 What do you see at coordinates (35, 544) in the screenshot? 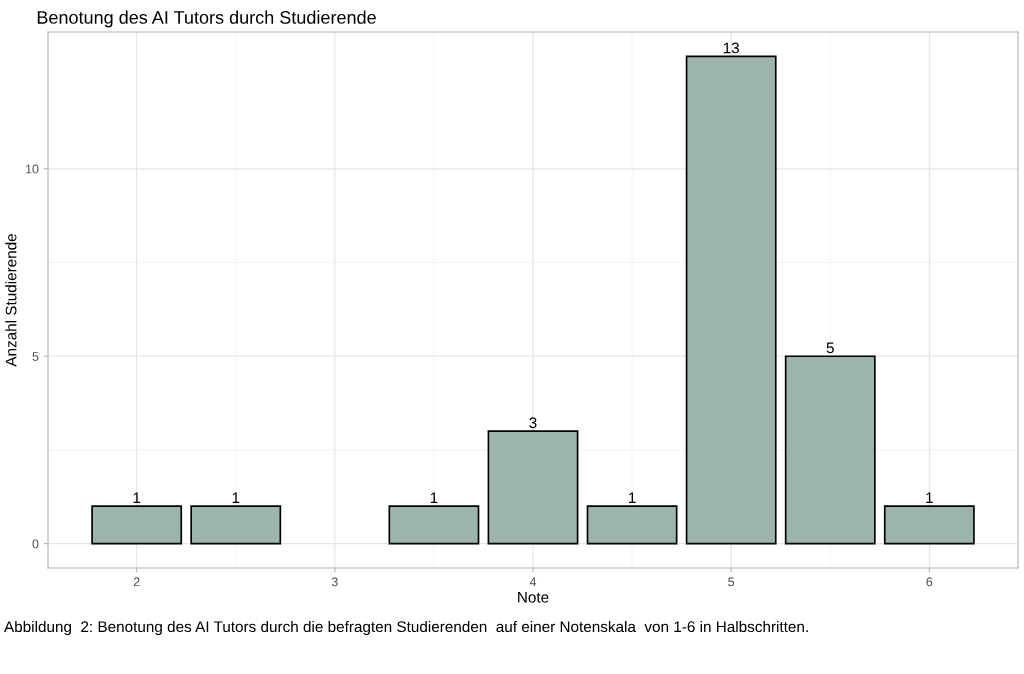
I see `y-tick-label: 0` at bounding box center [35, 544].